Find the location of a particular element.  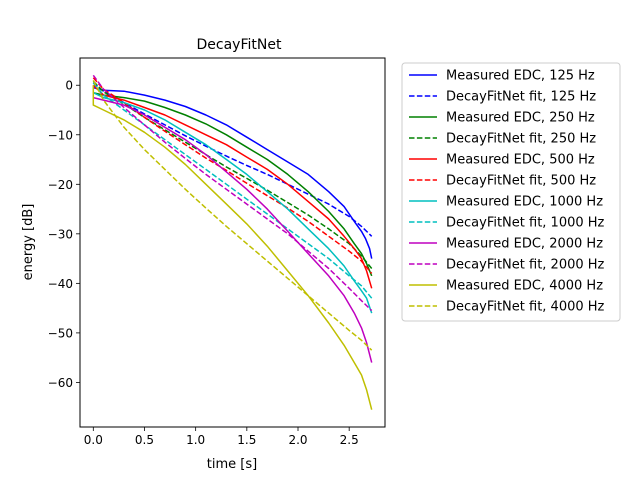

x-tick-label: 2.0 is located at coordinates (297, 440).